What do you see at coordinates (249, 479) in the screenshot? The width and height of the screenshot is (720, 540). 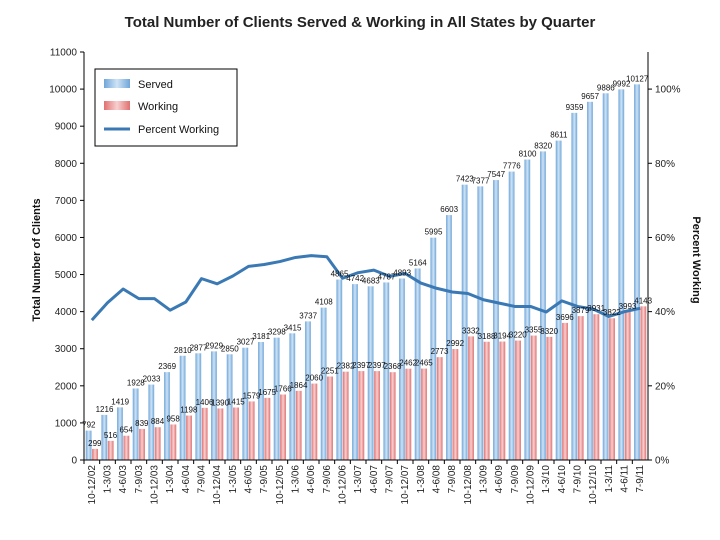 I see `x-tick-label: 4-6/05` at bounding box center [249, 479].